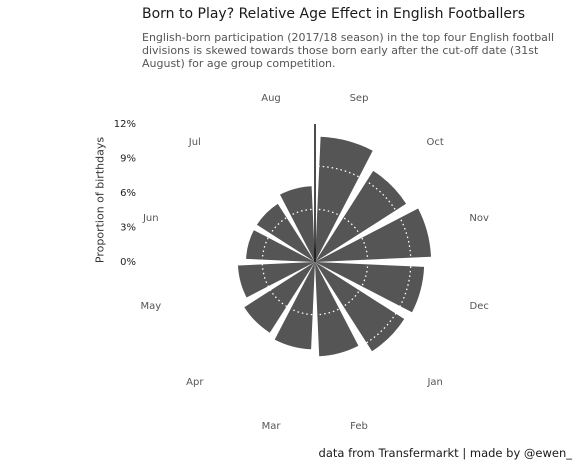 The image size is (582, 466). I want to click on y-tick-label: 12%, so click(125, 124).